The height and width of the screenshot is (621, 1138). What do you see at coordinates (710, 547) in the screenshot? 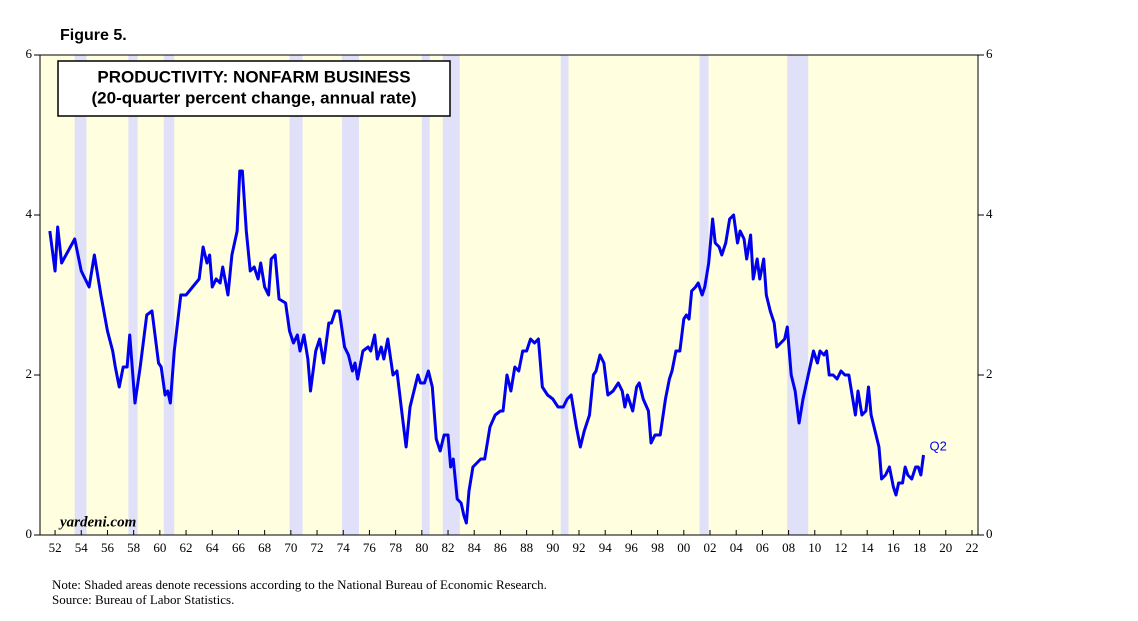
I see `x-tick-label: 02` at bounding box center [710, 547].